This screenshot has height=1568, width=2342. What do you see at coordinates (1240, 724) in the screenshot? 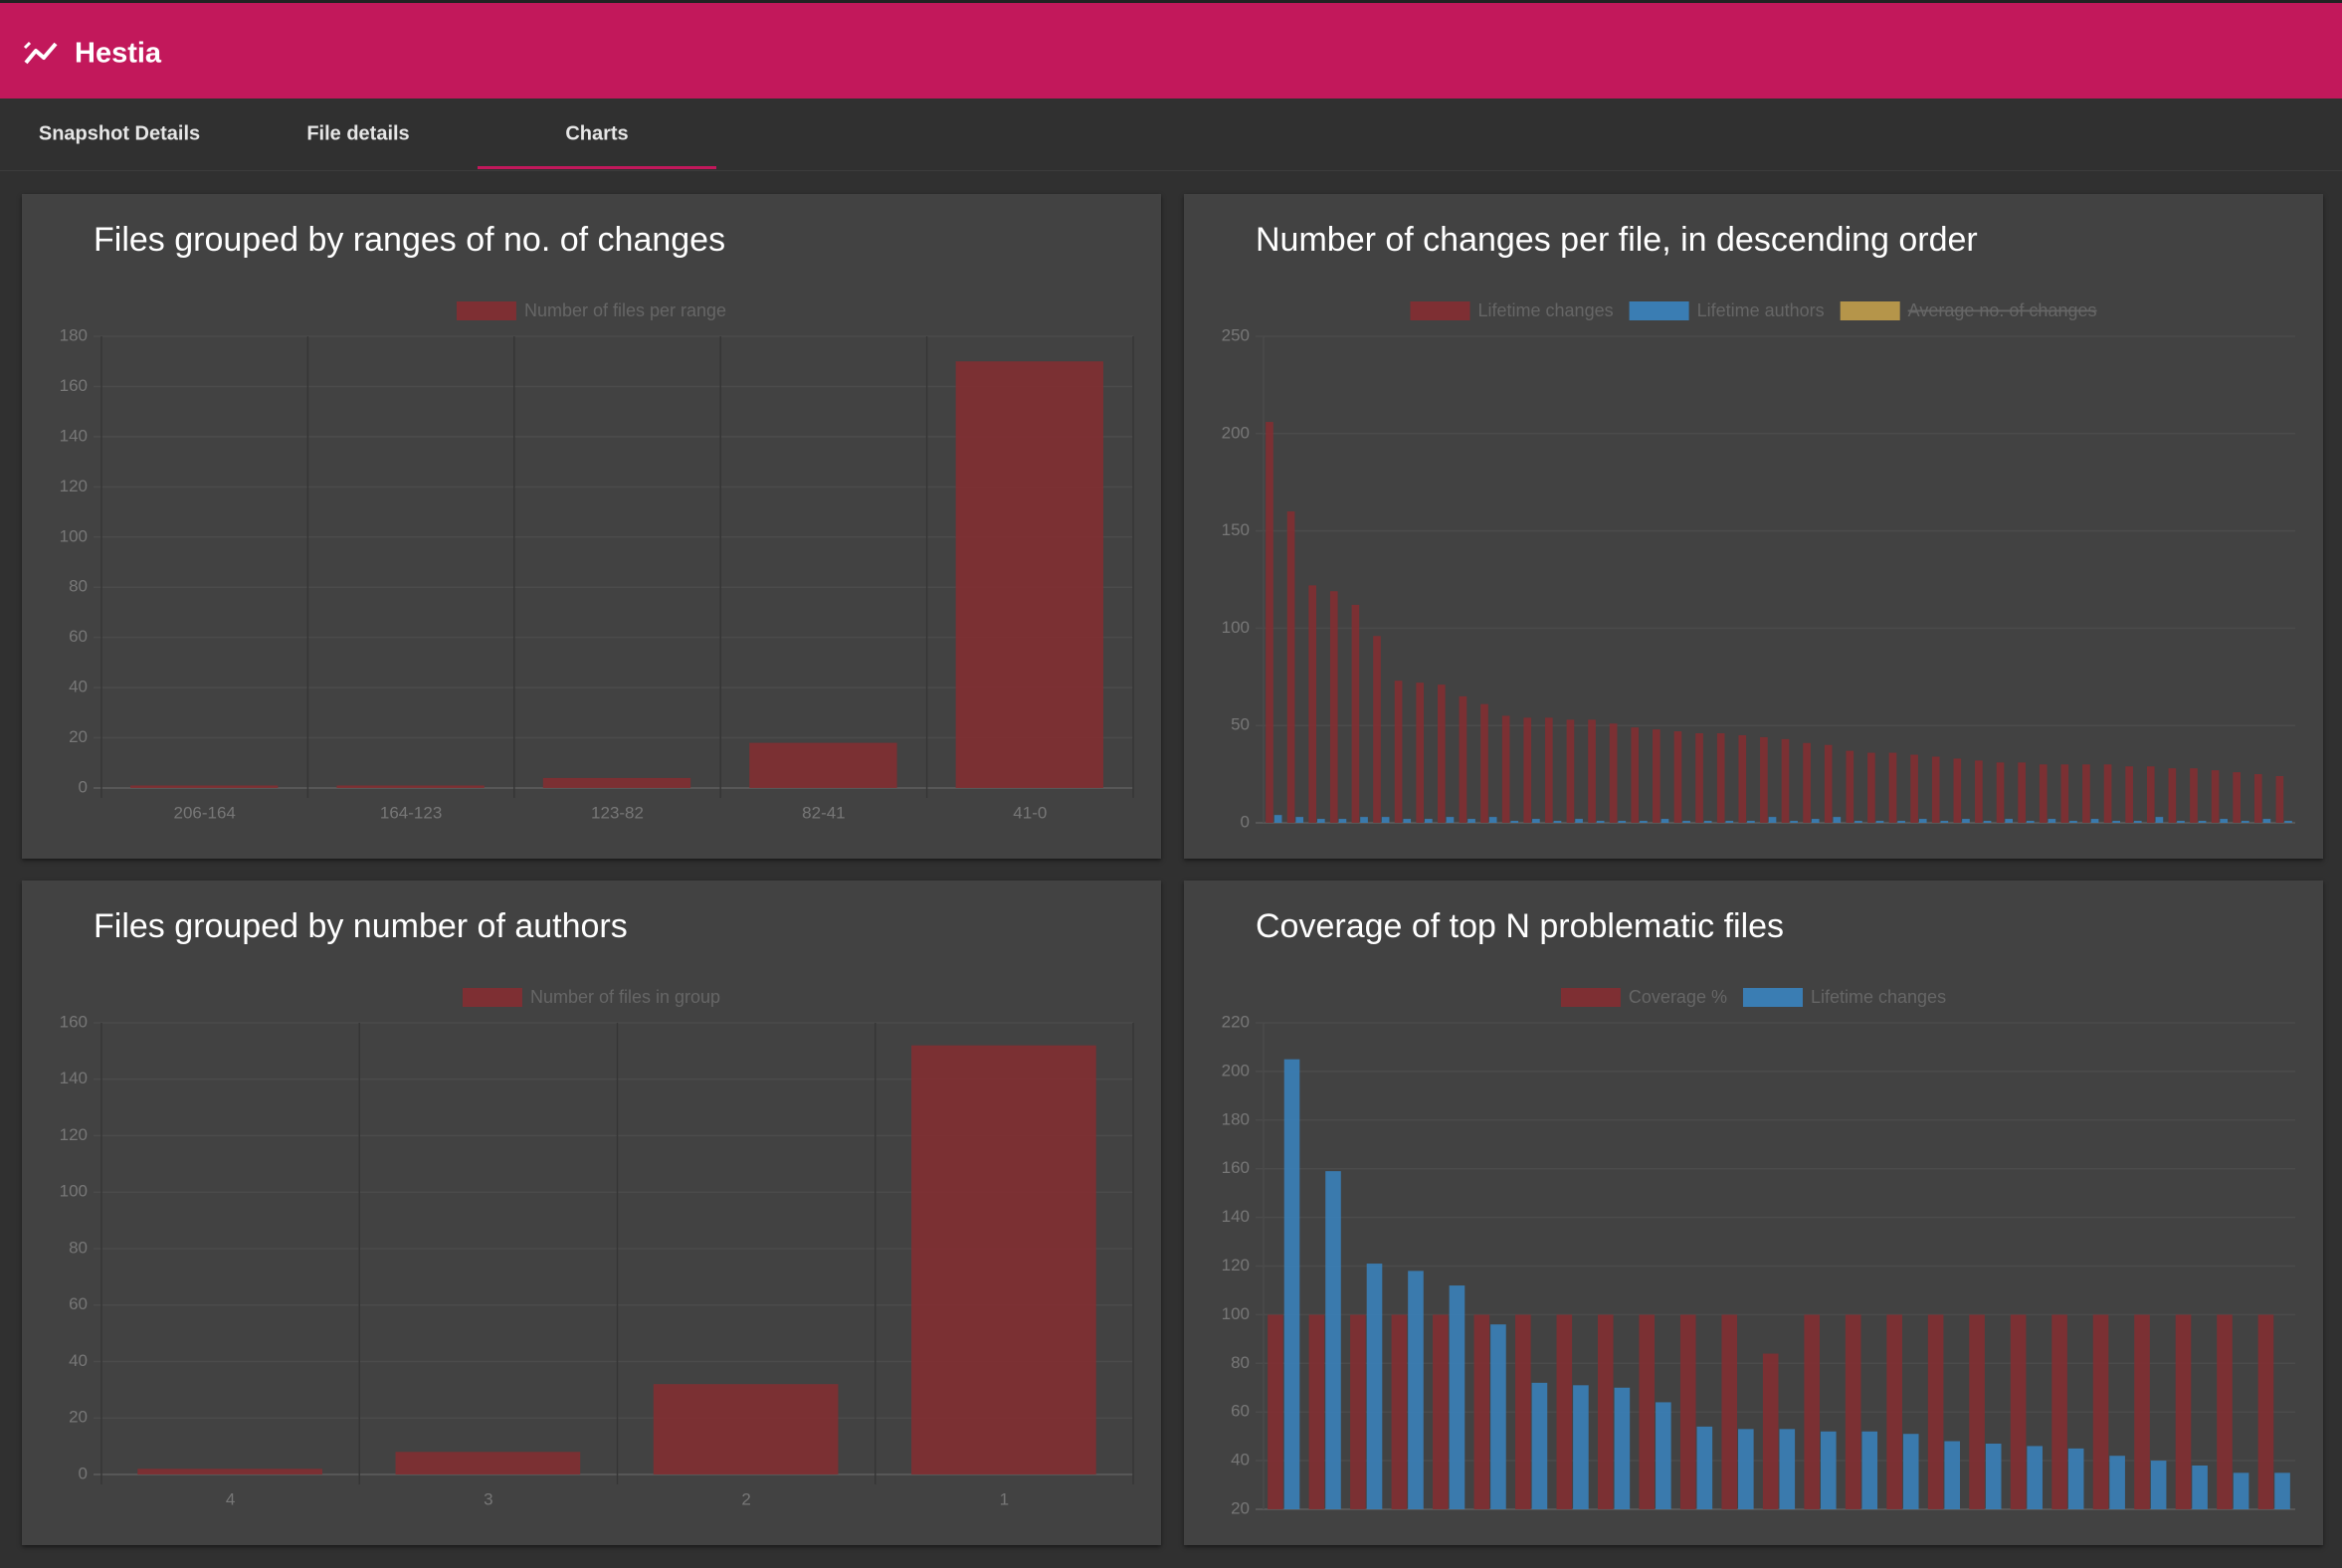
I see `y-tick-label: 50` at bounding box center [1240, 724].